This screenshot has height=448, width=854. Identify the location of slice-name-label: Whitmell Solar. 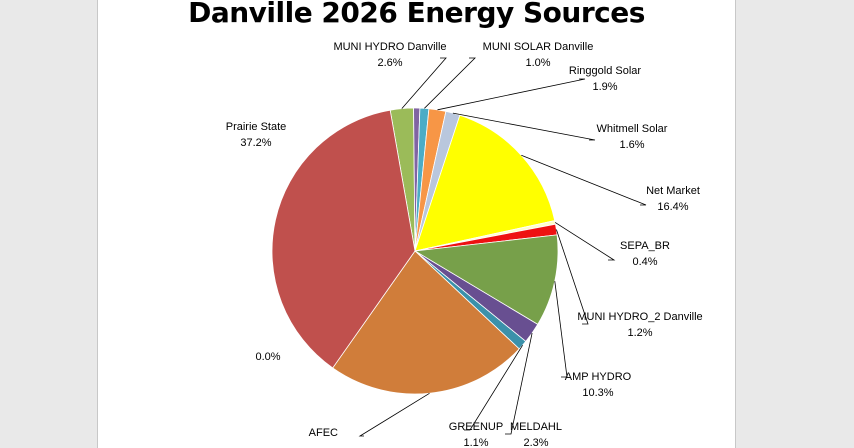
(632, 129).